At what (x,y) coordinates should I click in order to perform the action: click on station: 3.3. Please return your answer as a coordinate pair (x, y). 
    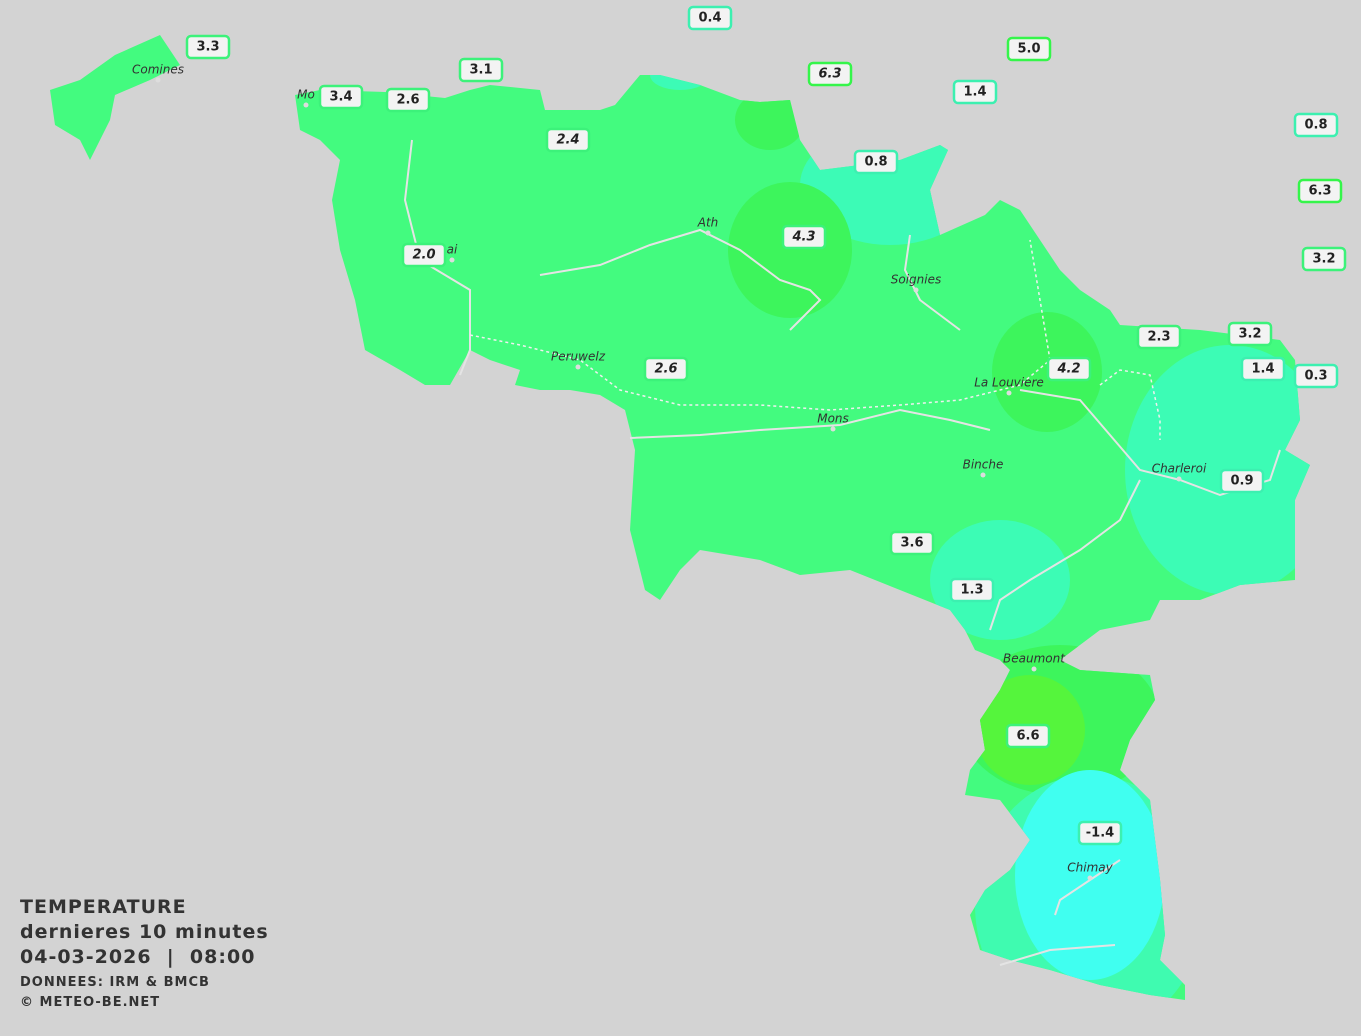
    Looking at the image, I should click on (208, 47).